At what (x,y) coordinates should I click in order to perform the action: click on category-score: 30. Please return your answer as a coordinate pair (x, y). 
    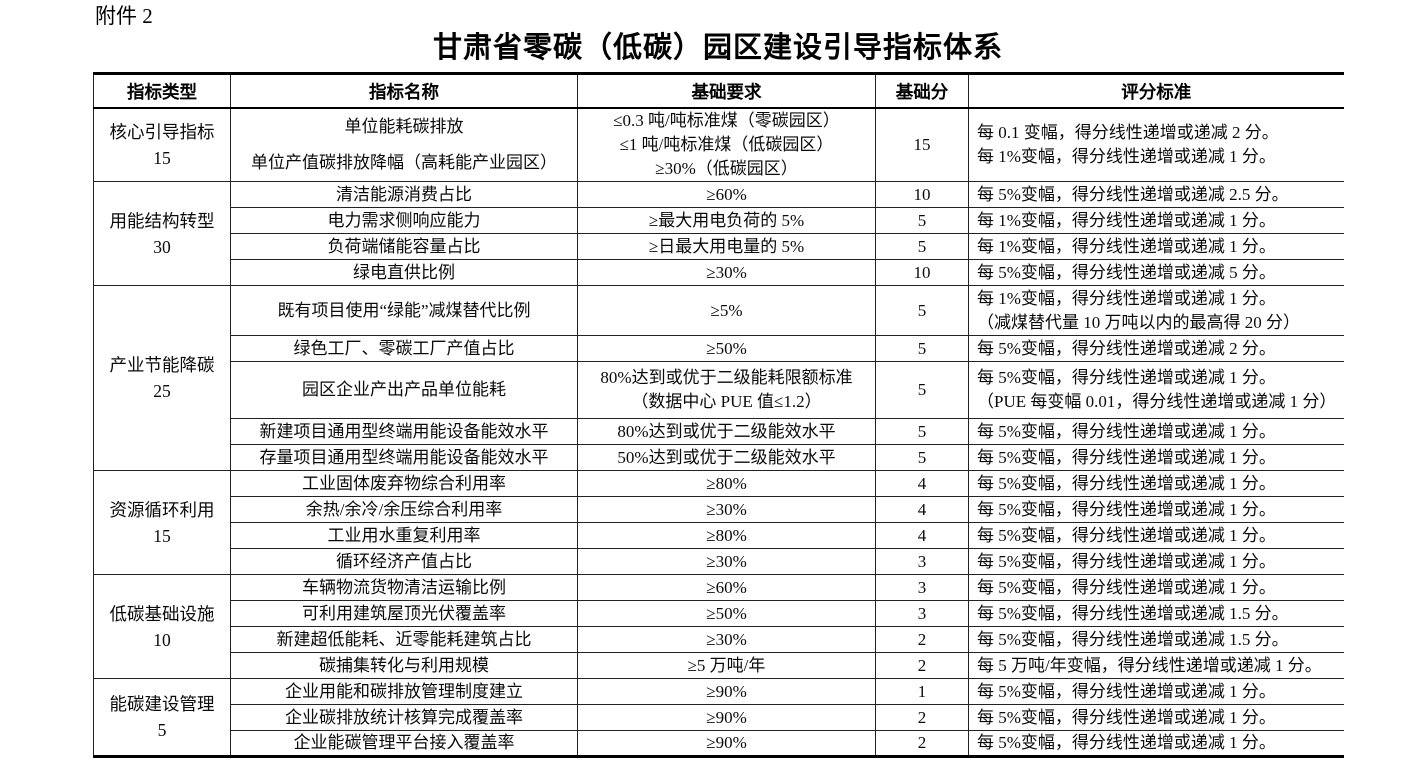
    Looking at the image, I should click on (162, 246).